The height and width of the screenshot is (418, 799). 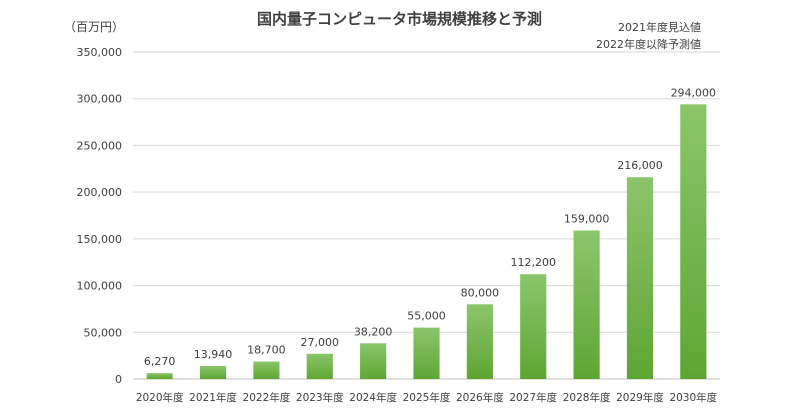 I want to click on x-tick-label: 2030年度, so click(x=693, y=397).